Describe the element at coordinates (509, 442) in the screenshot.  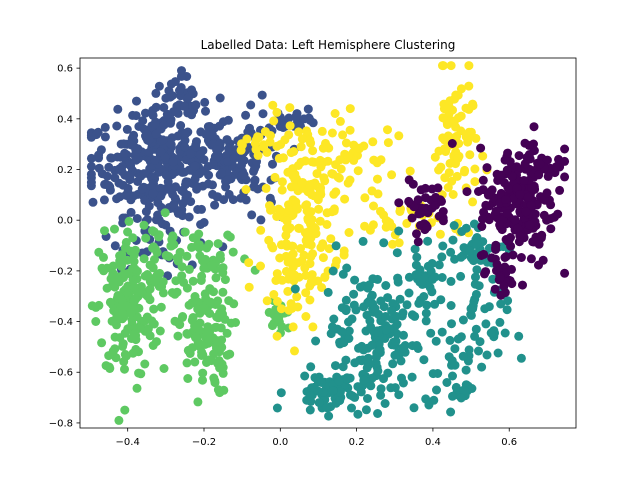
I see `x-tick-label: 0.6` at that location.